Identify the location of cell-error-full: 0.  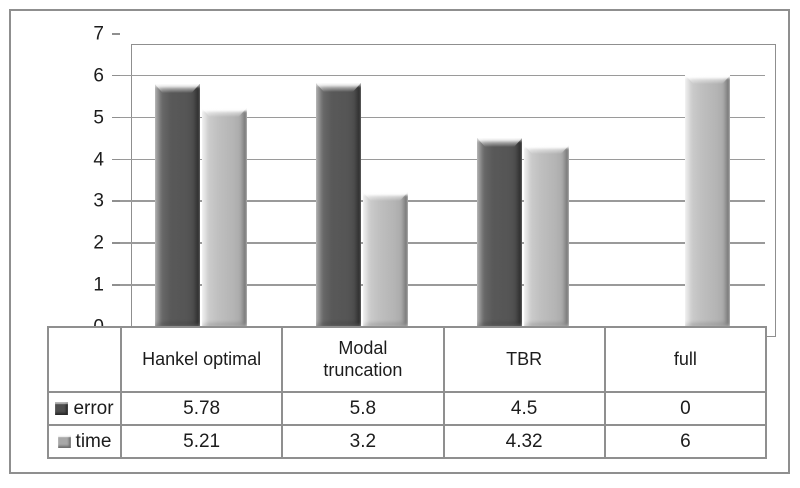
(685, 408).